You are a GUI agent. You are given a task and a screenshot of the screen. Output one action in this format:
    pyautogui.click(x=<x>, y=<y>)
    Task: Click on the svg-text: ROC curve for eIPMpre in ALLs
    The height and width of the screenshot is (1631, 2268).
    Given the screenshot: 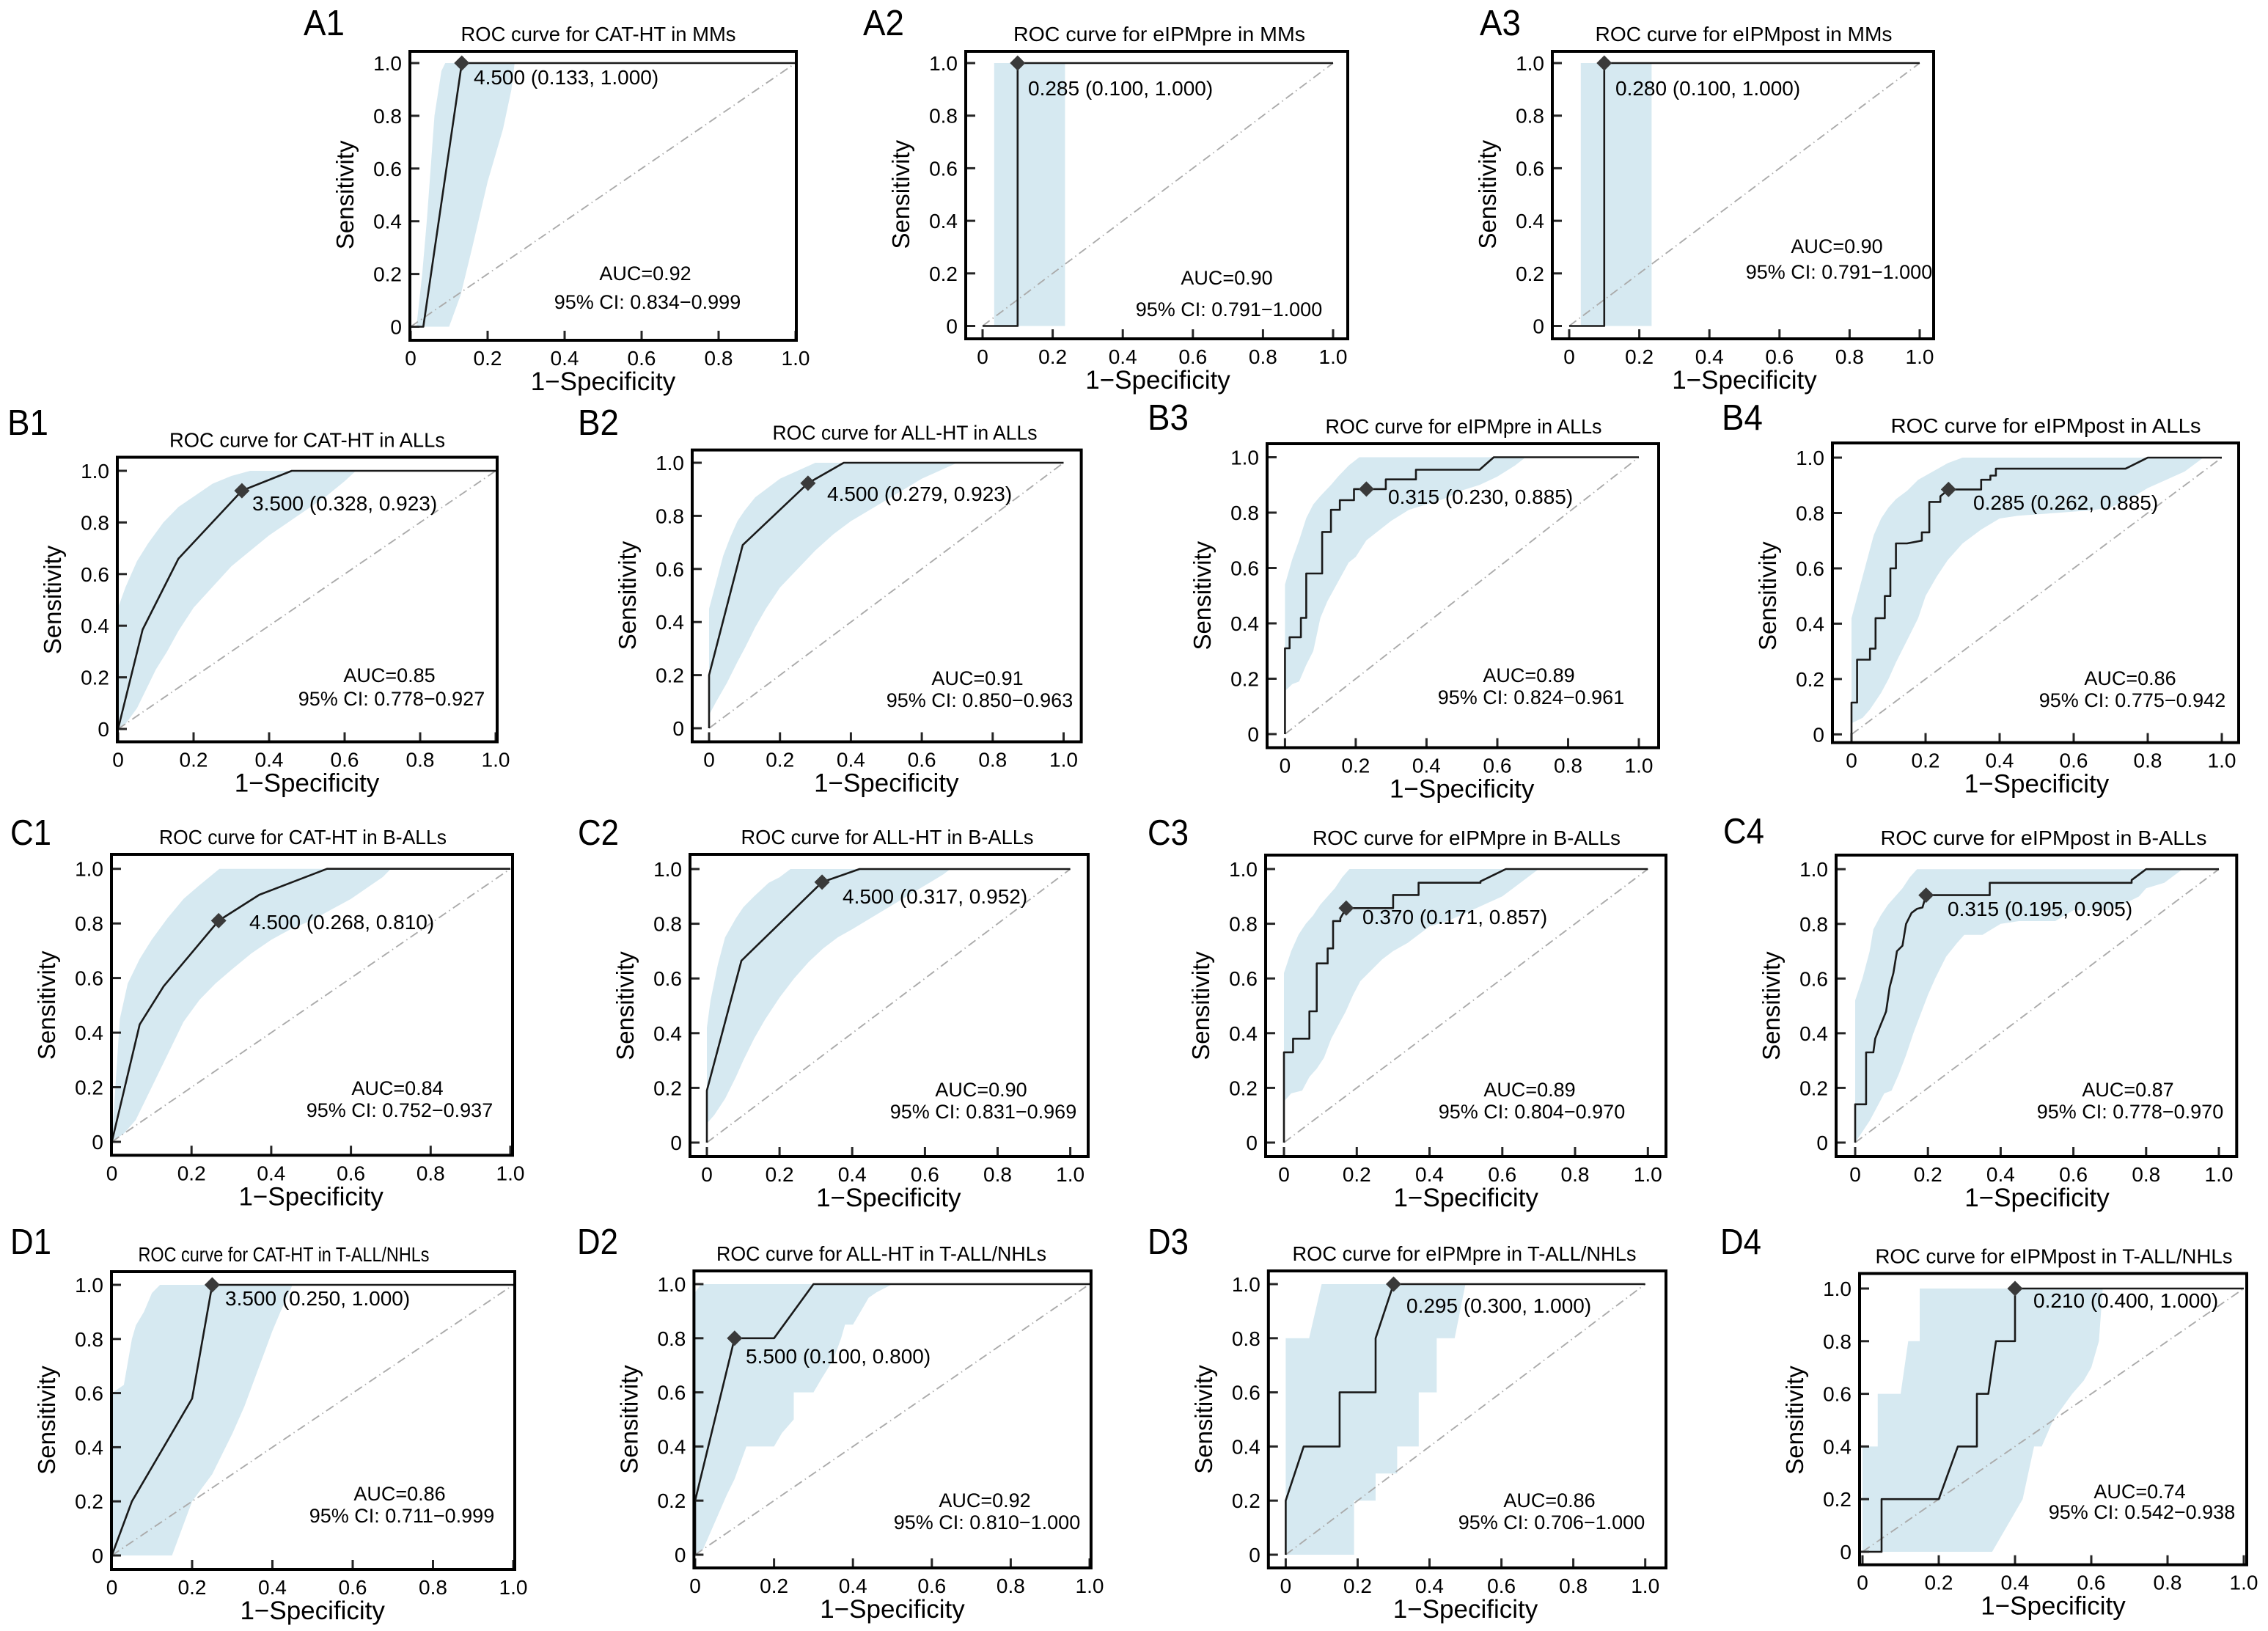 What is the action you would take?
    pyautogui.click(x=1464, y=427)
    